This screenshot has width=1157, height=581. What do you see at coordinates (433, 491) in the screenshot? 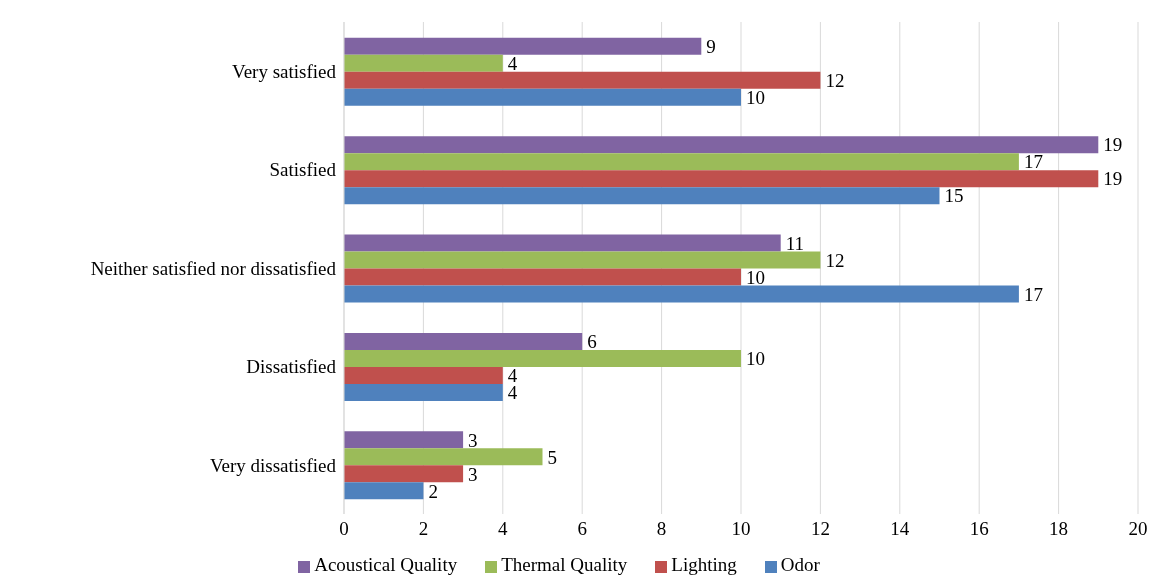
I see `data-label: 2` at bounding box center [433, 491].